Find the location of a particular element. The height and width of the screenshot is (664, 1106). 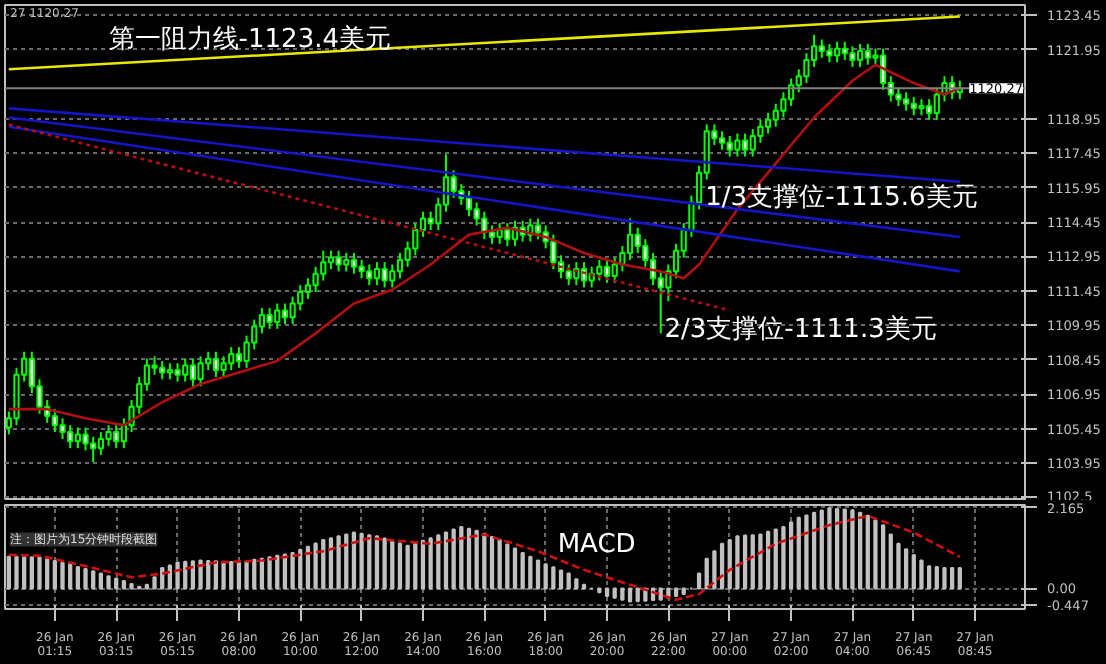

annotation: 2/3支撑位-1111.3美元 is located at coordinates (800, 328).